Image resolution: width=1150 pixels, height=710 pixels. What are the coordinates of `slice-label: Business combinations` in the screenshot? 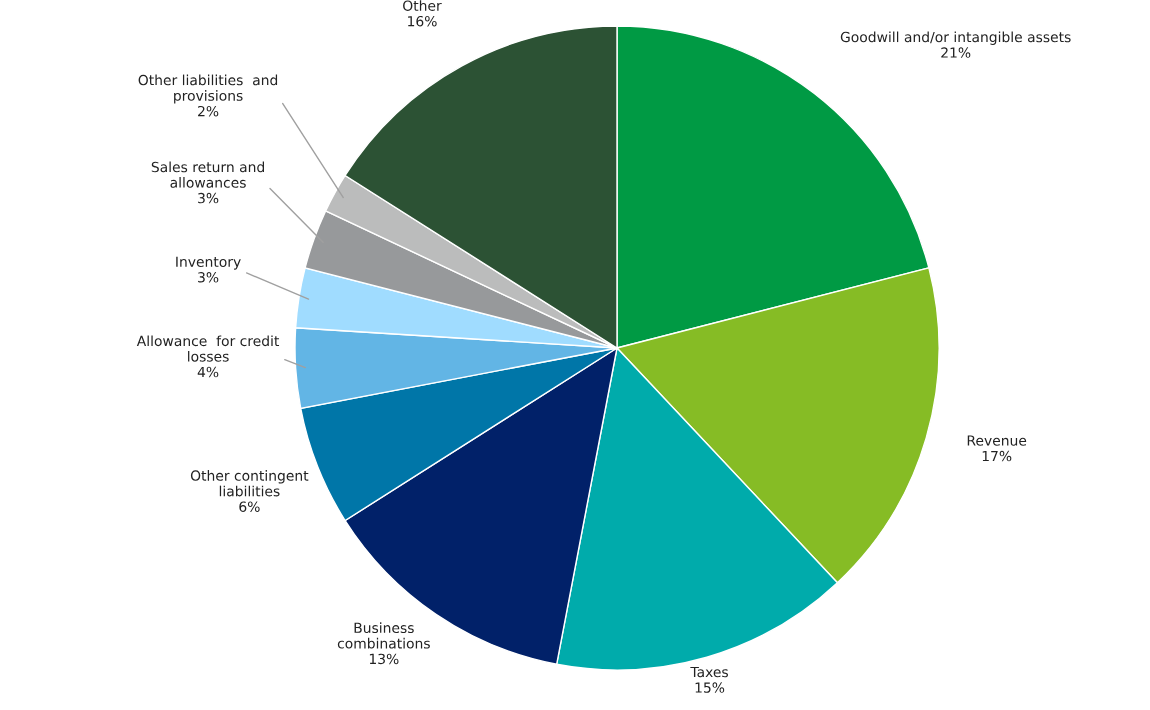 It's located at (383, 635).